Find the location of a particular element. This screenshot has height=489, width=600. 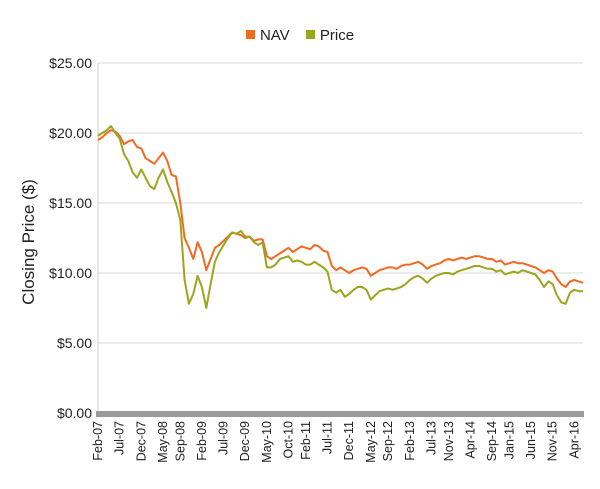

y-tick-label: $15.00 is located at coordinates (70, 203).